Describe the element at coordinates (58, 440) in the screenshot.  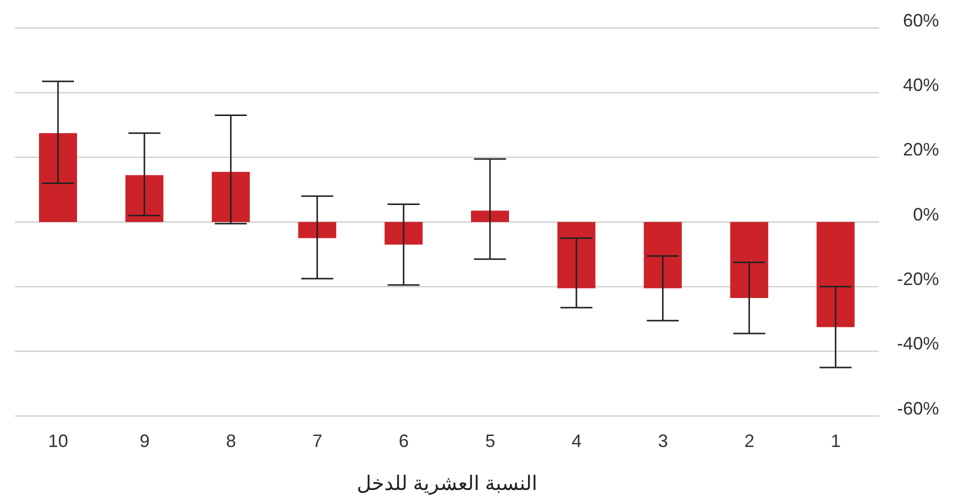
I see `x-tick-label: 10` at that location.